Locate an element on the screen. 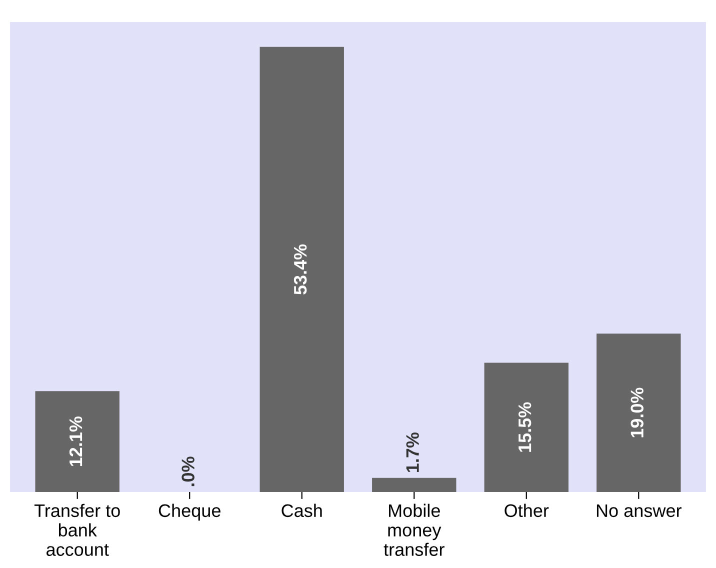 Image resolution: width=716 pixels, height=568 pixels. data-label: 12.1% is located at coordinates (75, 441).